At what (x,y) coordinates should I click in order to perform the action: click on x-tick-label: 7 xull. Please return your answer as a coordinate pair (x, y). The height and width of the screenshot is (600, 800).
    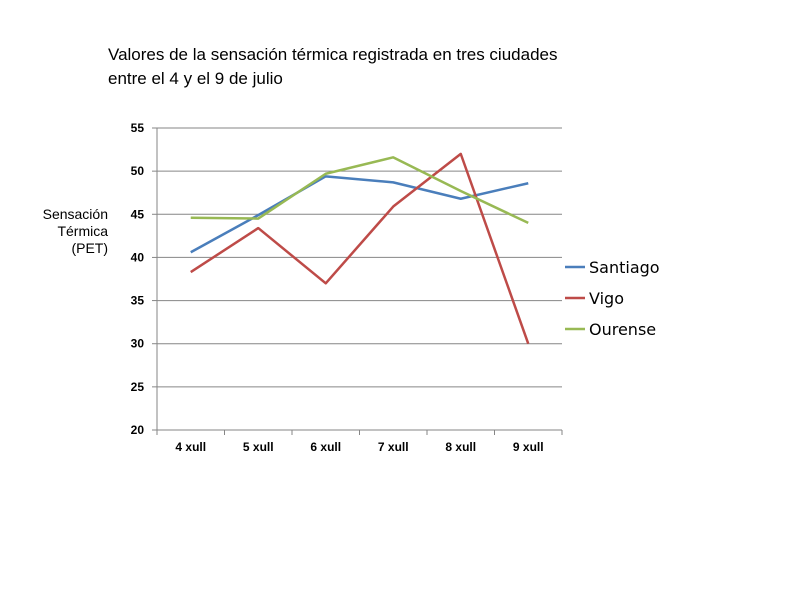
    Looking at the image, I should click on (393, 447).